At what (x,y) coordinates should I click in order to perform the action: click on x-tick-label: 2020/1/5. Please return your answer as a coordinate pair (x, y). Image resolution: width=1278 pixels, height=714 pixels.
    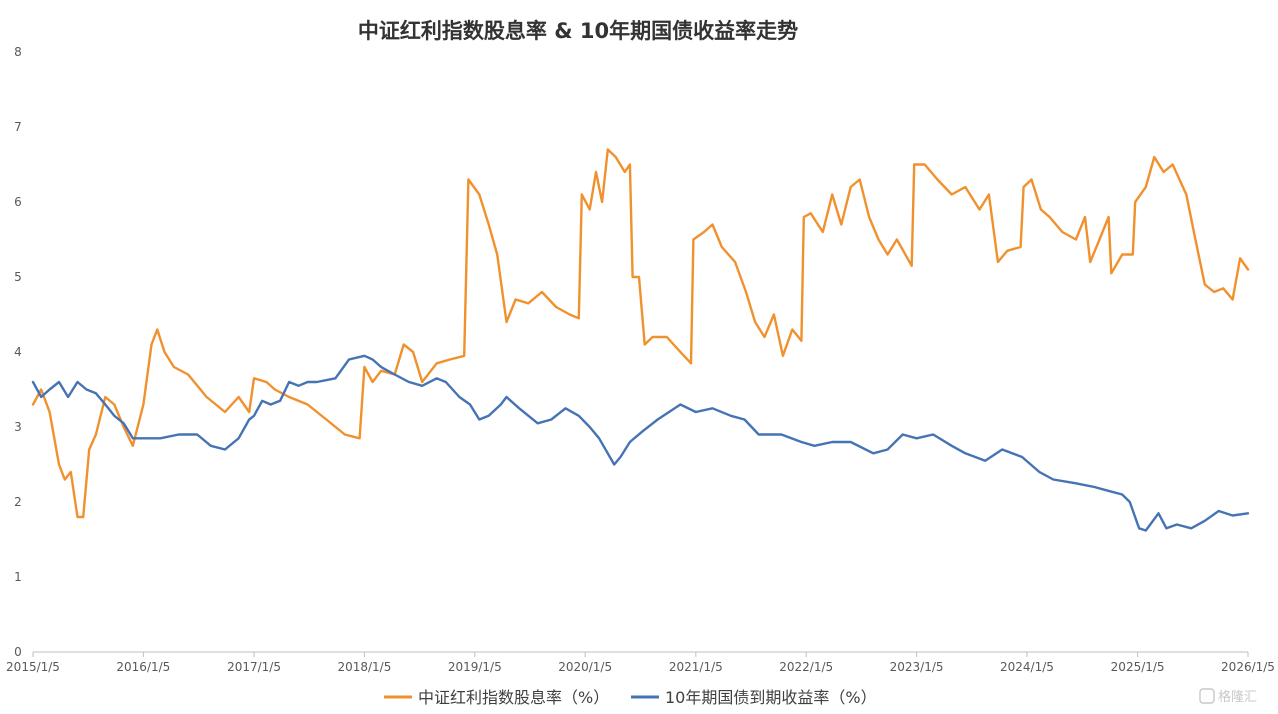
    Looking at the image, I should click on (585, 667).